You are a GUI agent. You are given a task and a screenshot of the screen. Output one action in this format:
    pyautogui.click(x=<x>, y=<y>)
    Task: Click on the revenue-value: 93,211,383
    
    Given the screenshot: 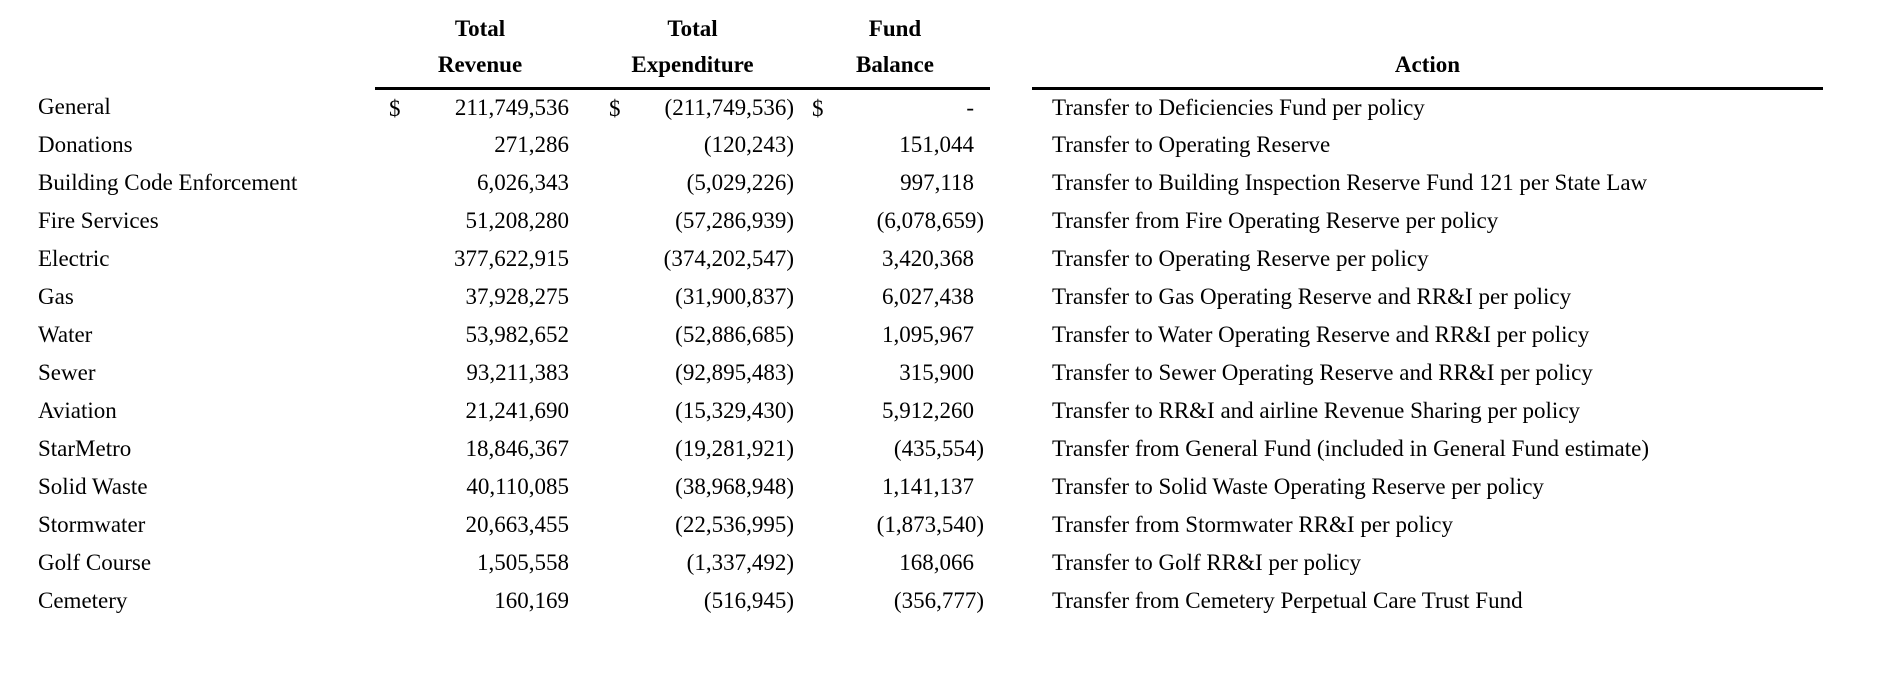 What is the action you would take?
    pyautogui.click(x=517, y=372)
    